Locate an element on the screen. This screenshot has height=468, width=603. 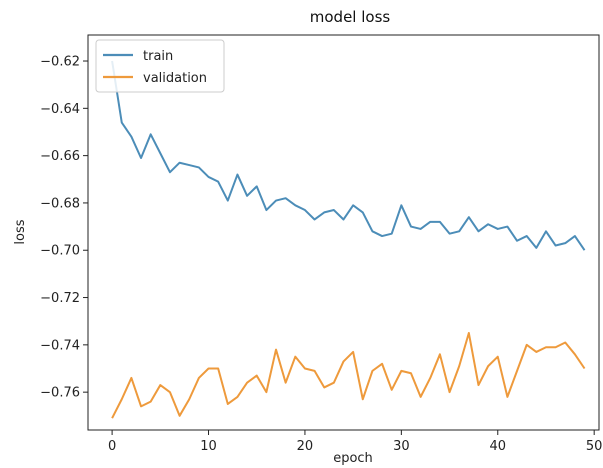
y-tick-label: −0.68 is located at coordinates (60, 203).